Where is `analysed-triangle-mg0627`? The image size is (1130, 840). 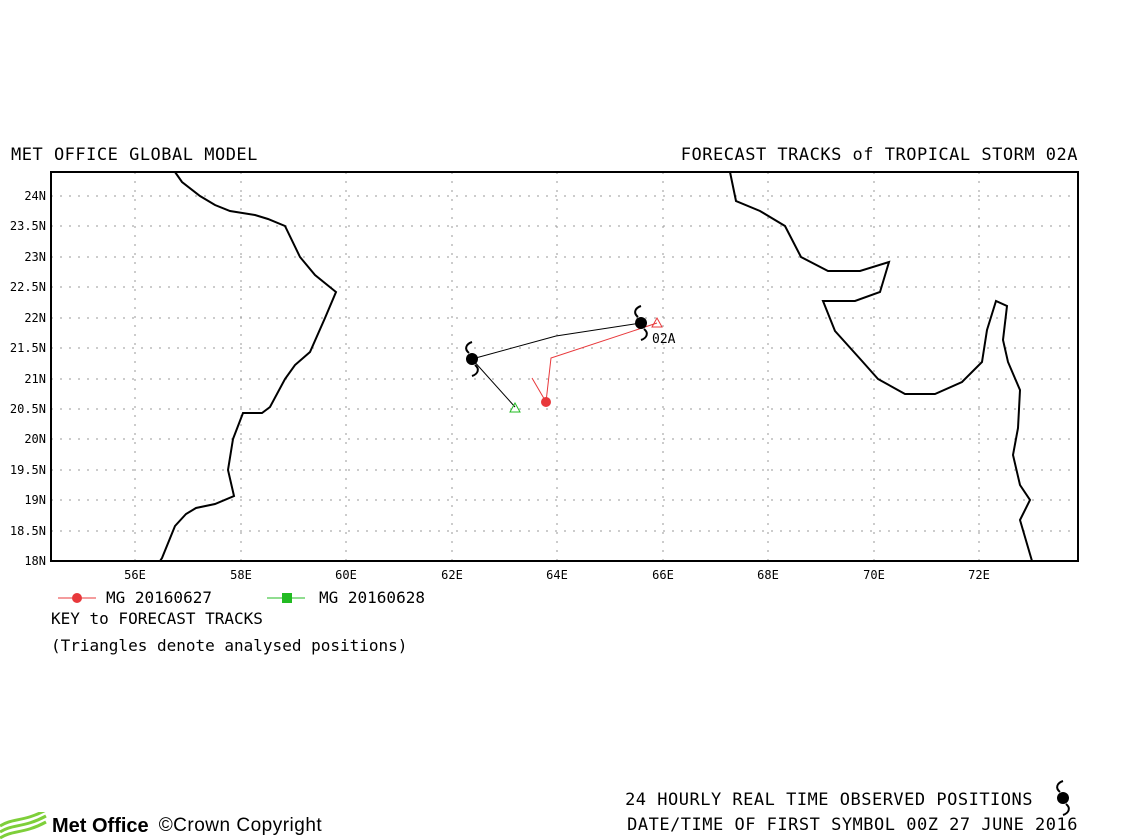
analysed-triangle-mg0627 is located at coordinates (657, 322).